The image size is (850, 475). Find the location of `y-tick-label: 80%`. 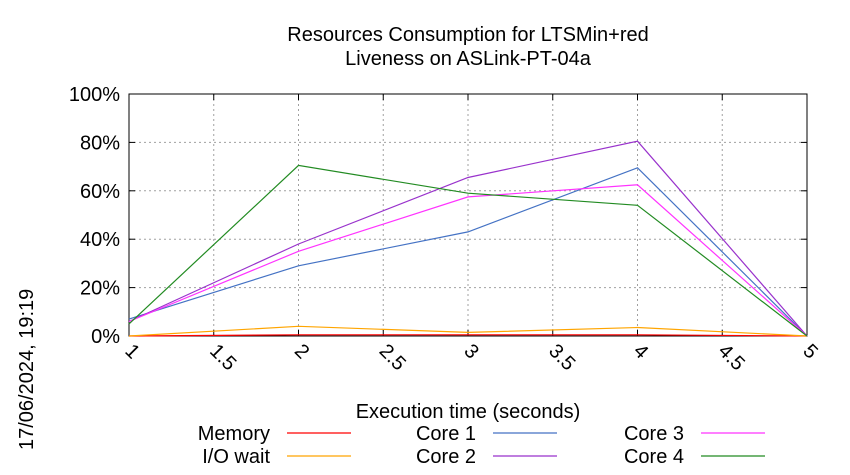

y-tick-label: 80% is located at coordinates (100, 143).